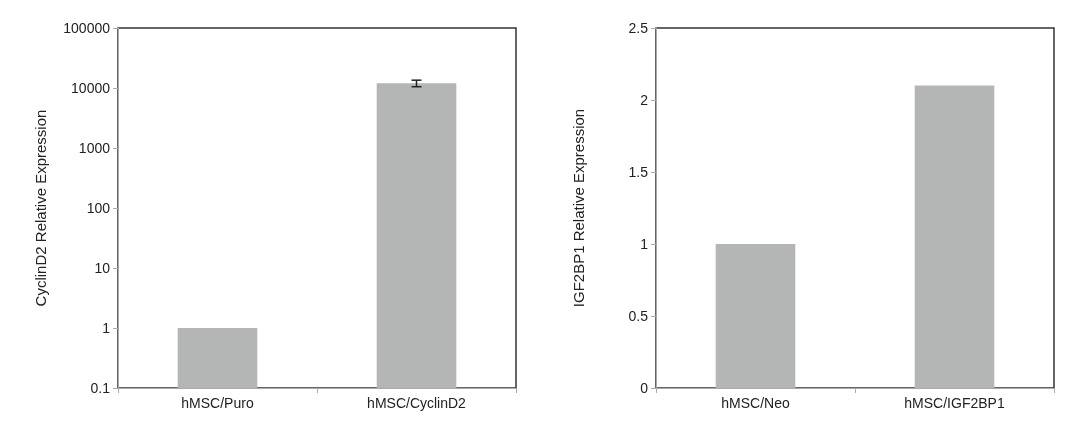  I want to click on x-tick-label: hMSC/Neo, so click(755, 403).